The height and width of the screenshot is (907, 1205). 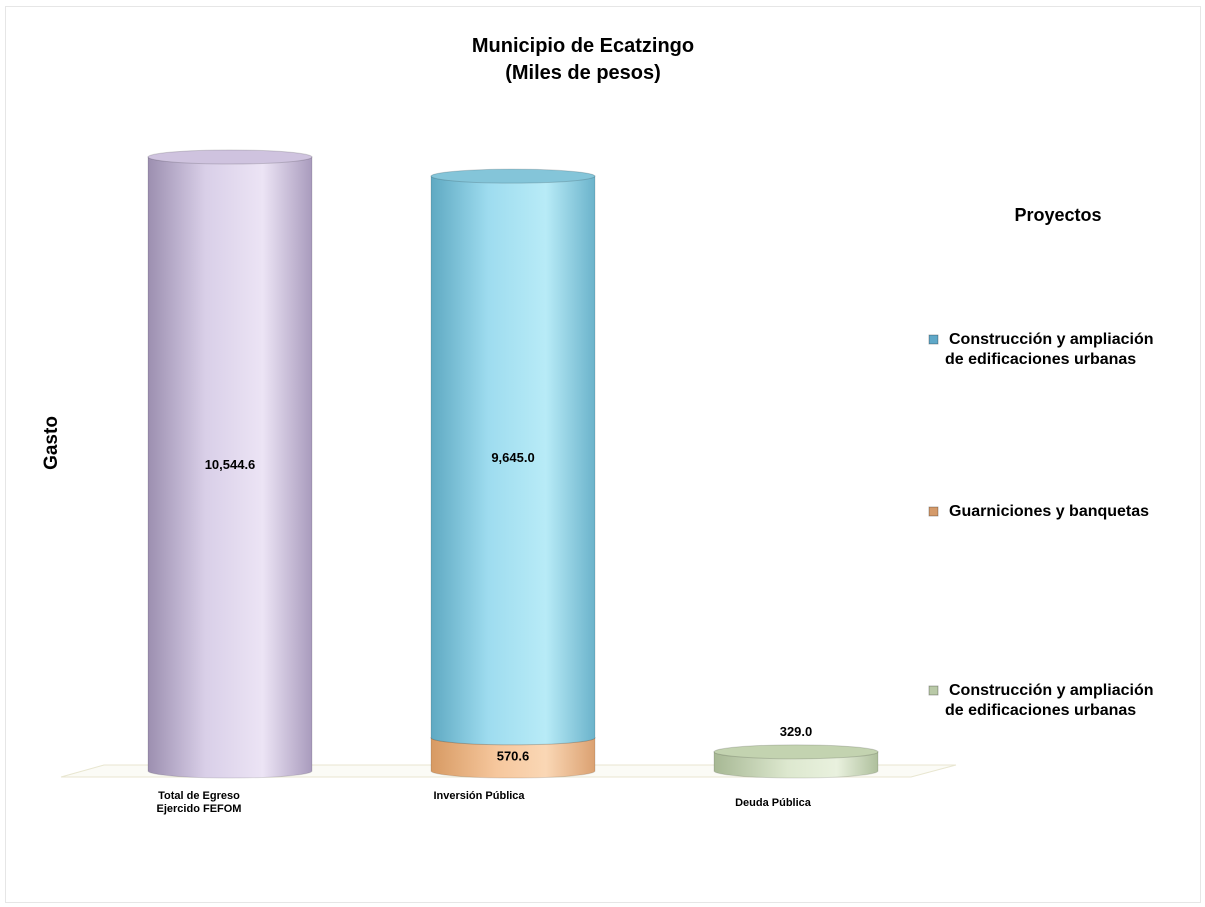 I want to click on category-label: Deuda Pública, so click(x=773, y=803).